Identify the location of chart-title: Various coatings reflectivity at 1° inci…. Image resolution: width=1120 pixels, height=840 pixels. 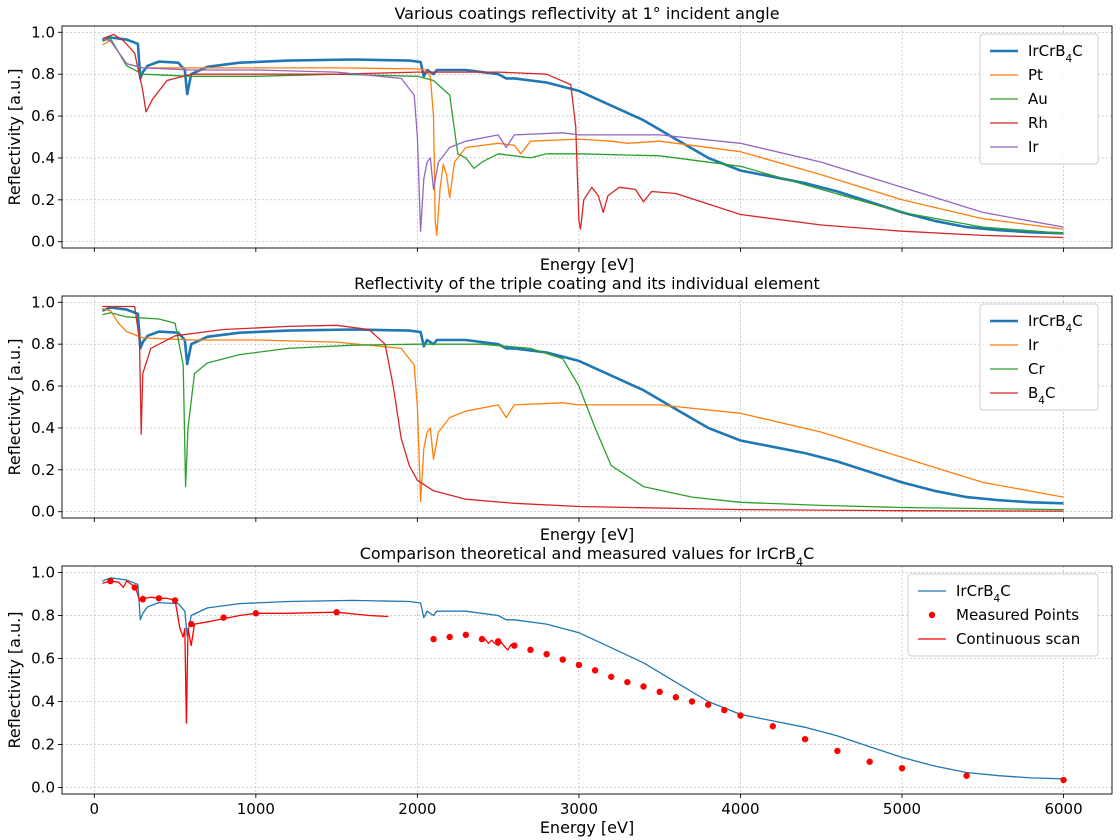
(586, 13).